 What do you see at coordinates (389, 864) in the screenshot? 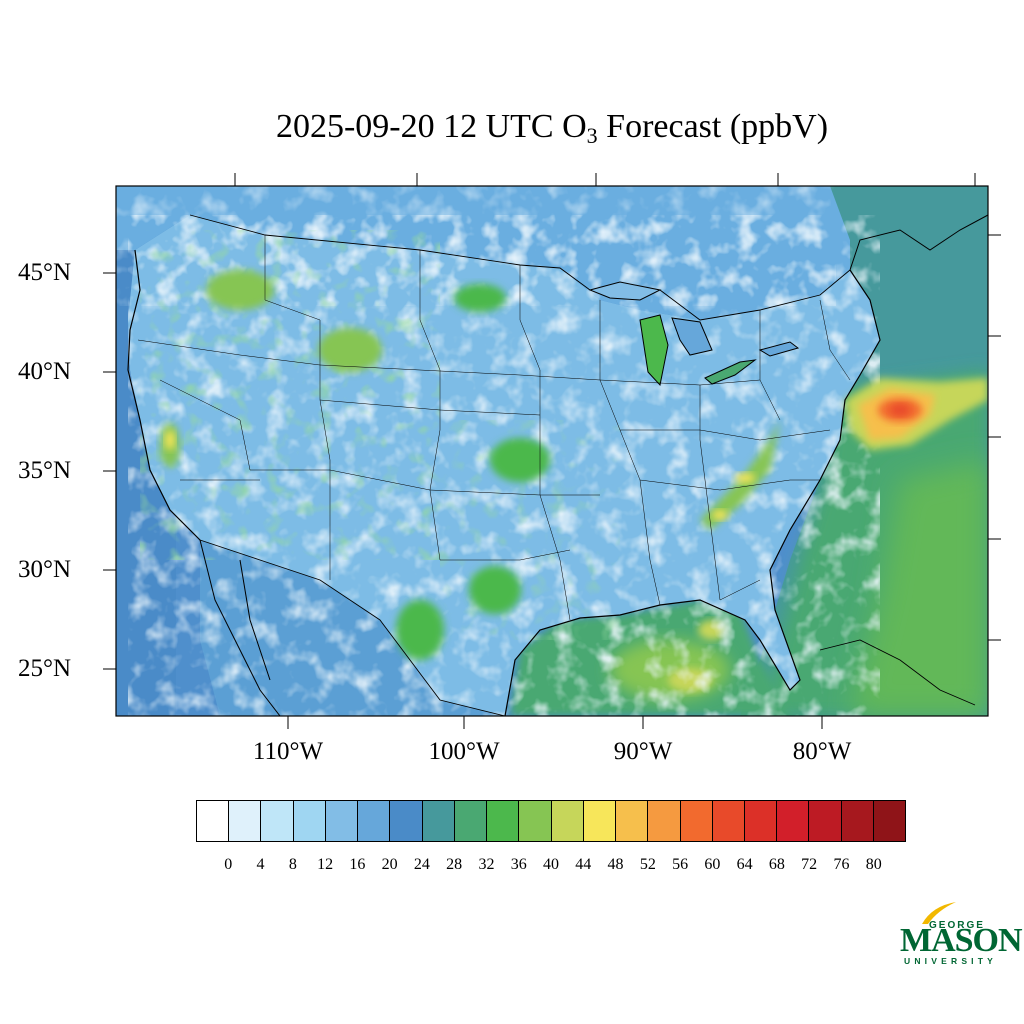
I see `colorbar-tick-label: 20` at bounding box center [389, 864].